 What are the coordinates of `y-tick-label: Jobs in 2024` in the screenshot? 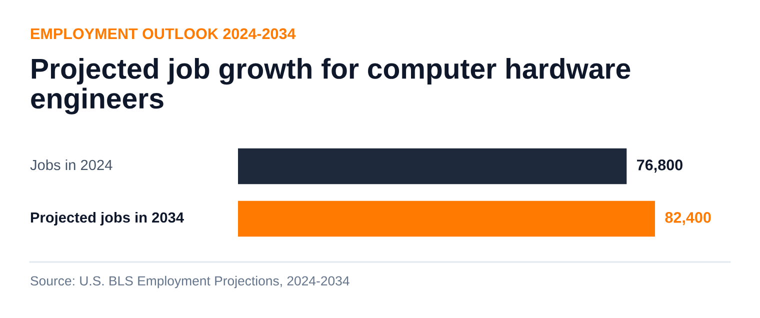 It's located at (71, 164).